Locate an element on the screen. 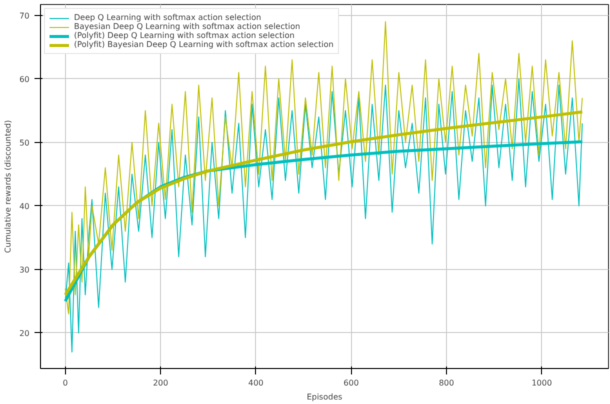  x-tick-label: 400 is located at coordinates (256, 383).